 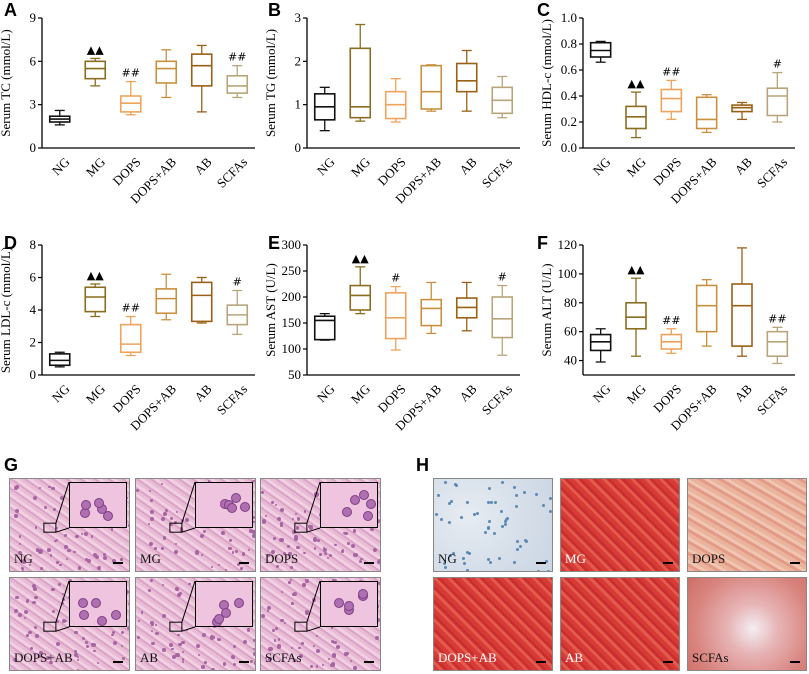 I want to click on oil-red-image-mg: MG, so click(x=620, y=525).